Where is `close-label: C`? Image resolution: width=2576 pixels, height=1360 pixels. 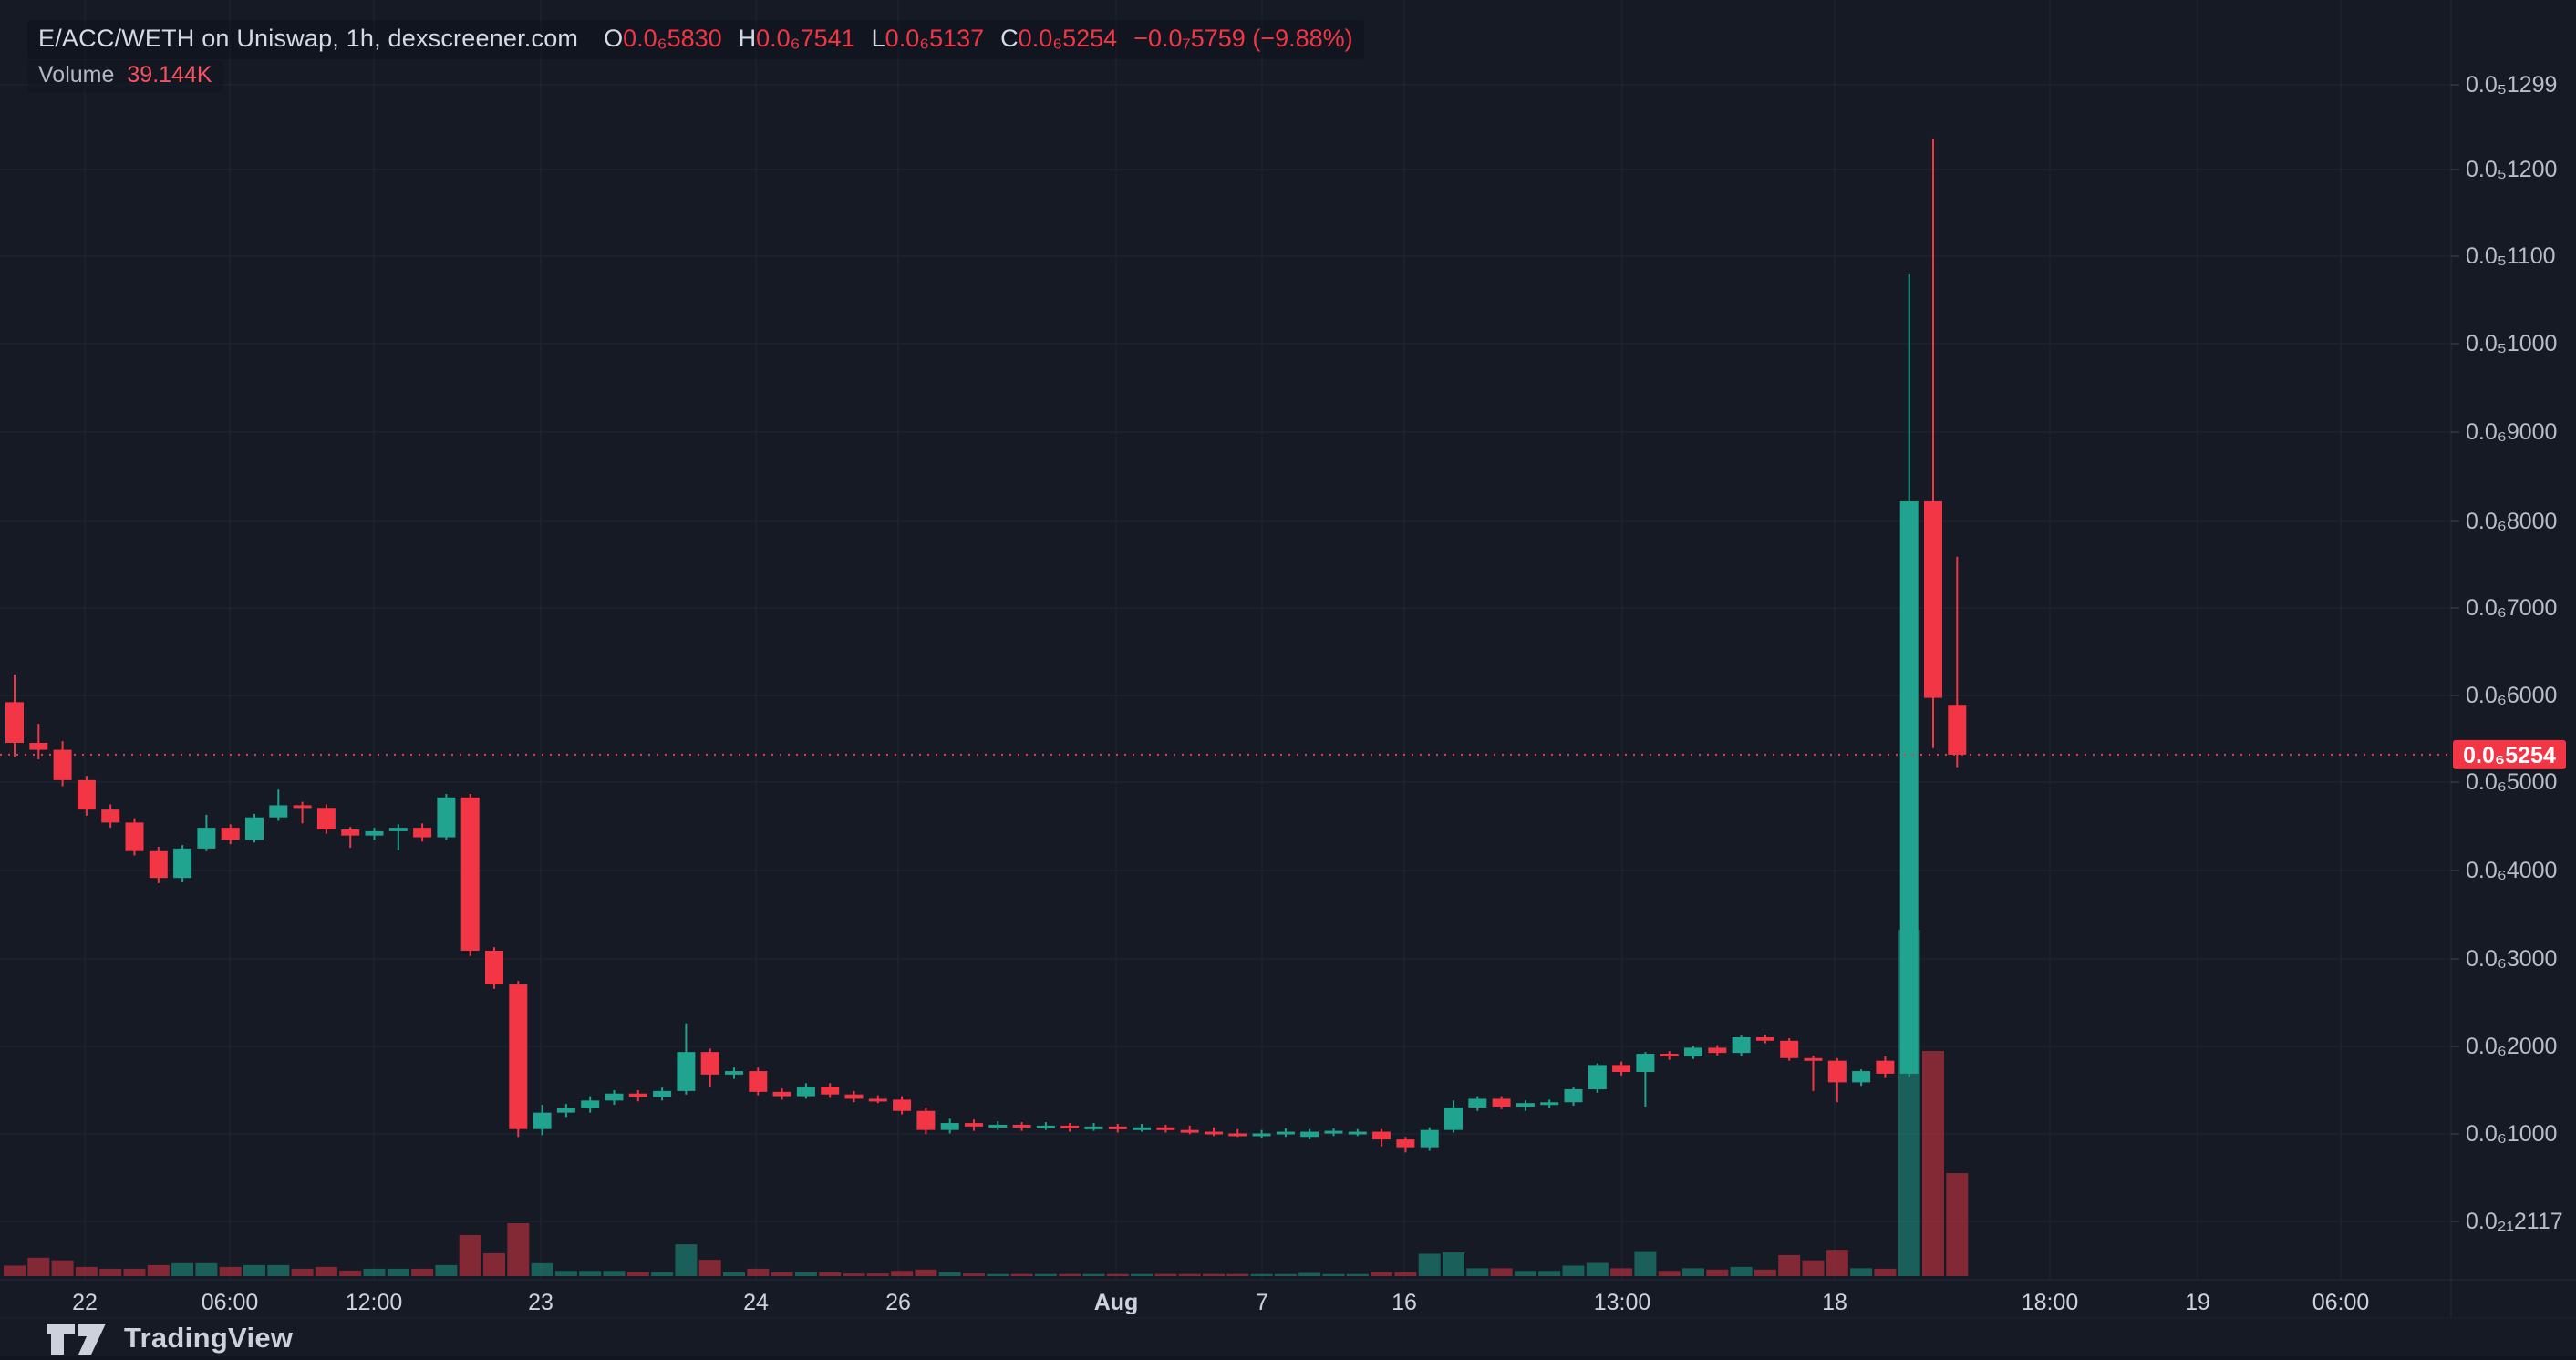 close-label: C is located at coordinates (1009, 39).